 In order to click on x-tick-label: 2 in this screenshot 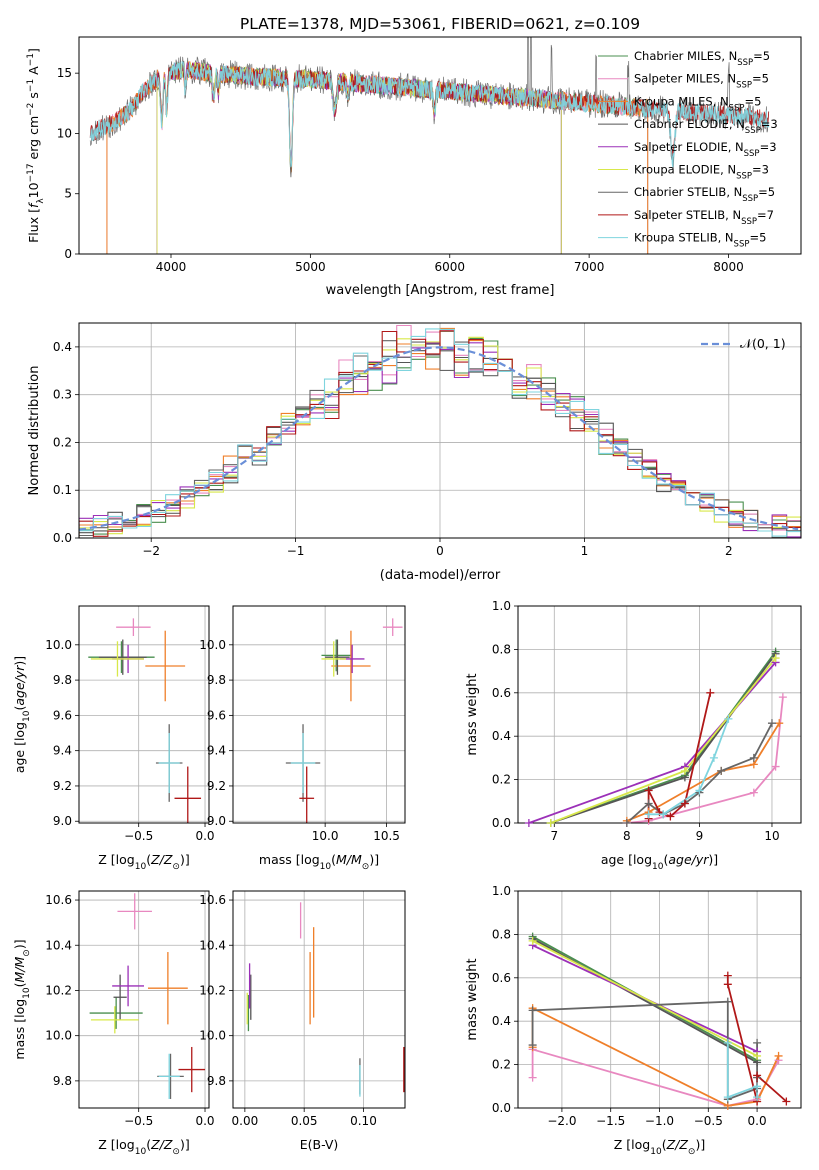, I will do `click(729, 551)`.